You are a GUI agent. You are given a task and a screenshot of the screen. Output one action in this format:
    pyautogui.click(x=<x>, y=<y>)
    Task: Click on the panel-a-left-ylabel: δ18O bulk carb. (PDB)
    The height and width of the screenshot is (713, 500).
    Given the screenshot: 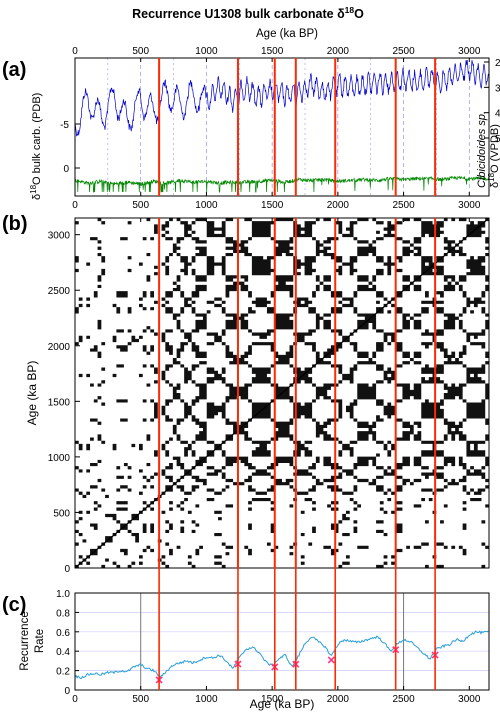 What is the action you would take?
    pyautogui.click(x=36, y=146)
    